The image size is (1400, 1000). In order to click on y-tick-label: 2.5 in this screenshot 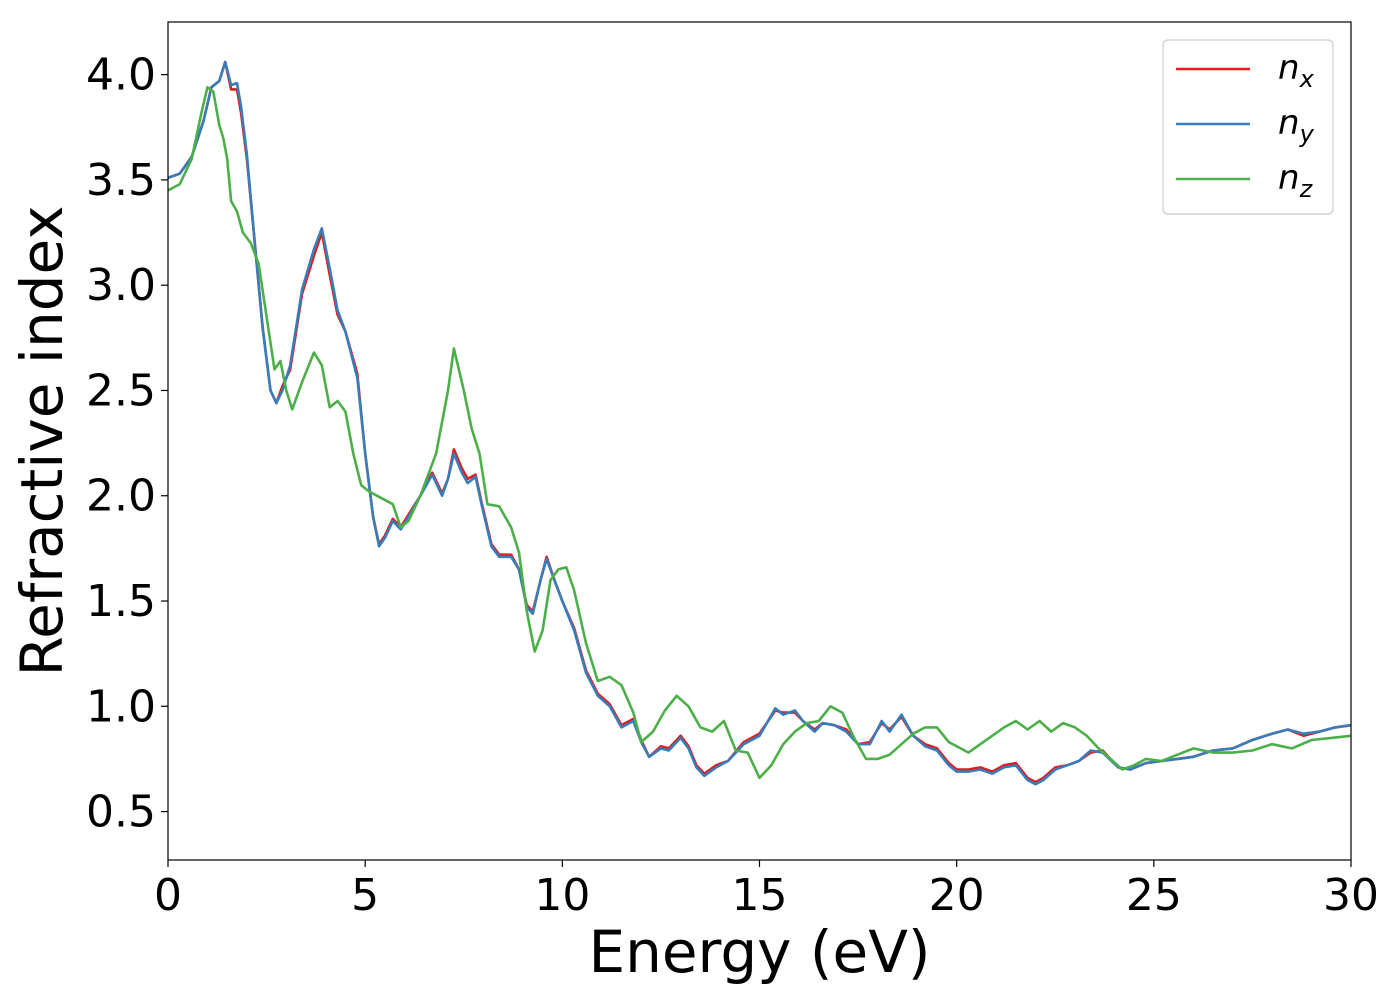, I will do `click(121, 390)`.